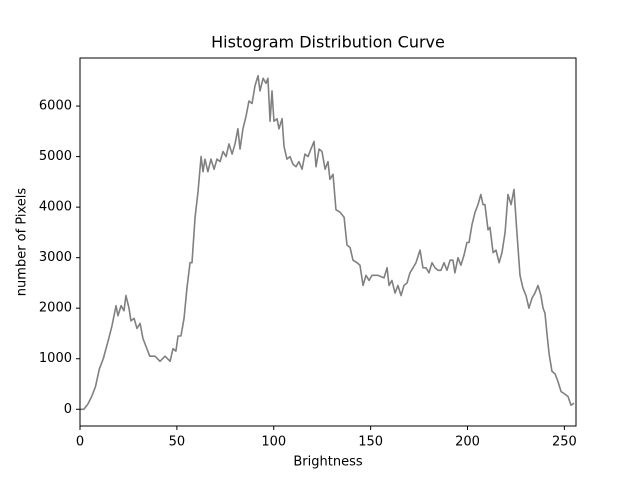 The width and height of the screenshot is (640, 484). What do you see at coordinates (68, 409) in the screenshot?
I see `y-tick-label: 0` at bounding box center [68, 409].